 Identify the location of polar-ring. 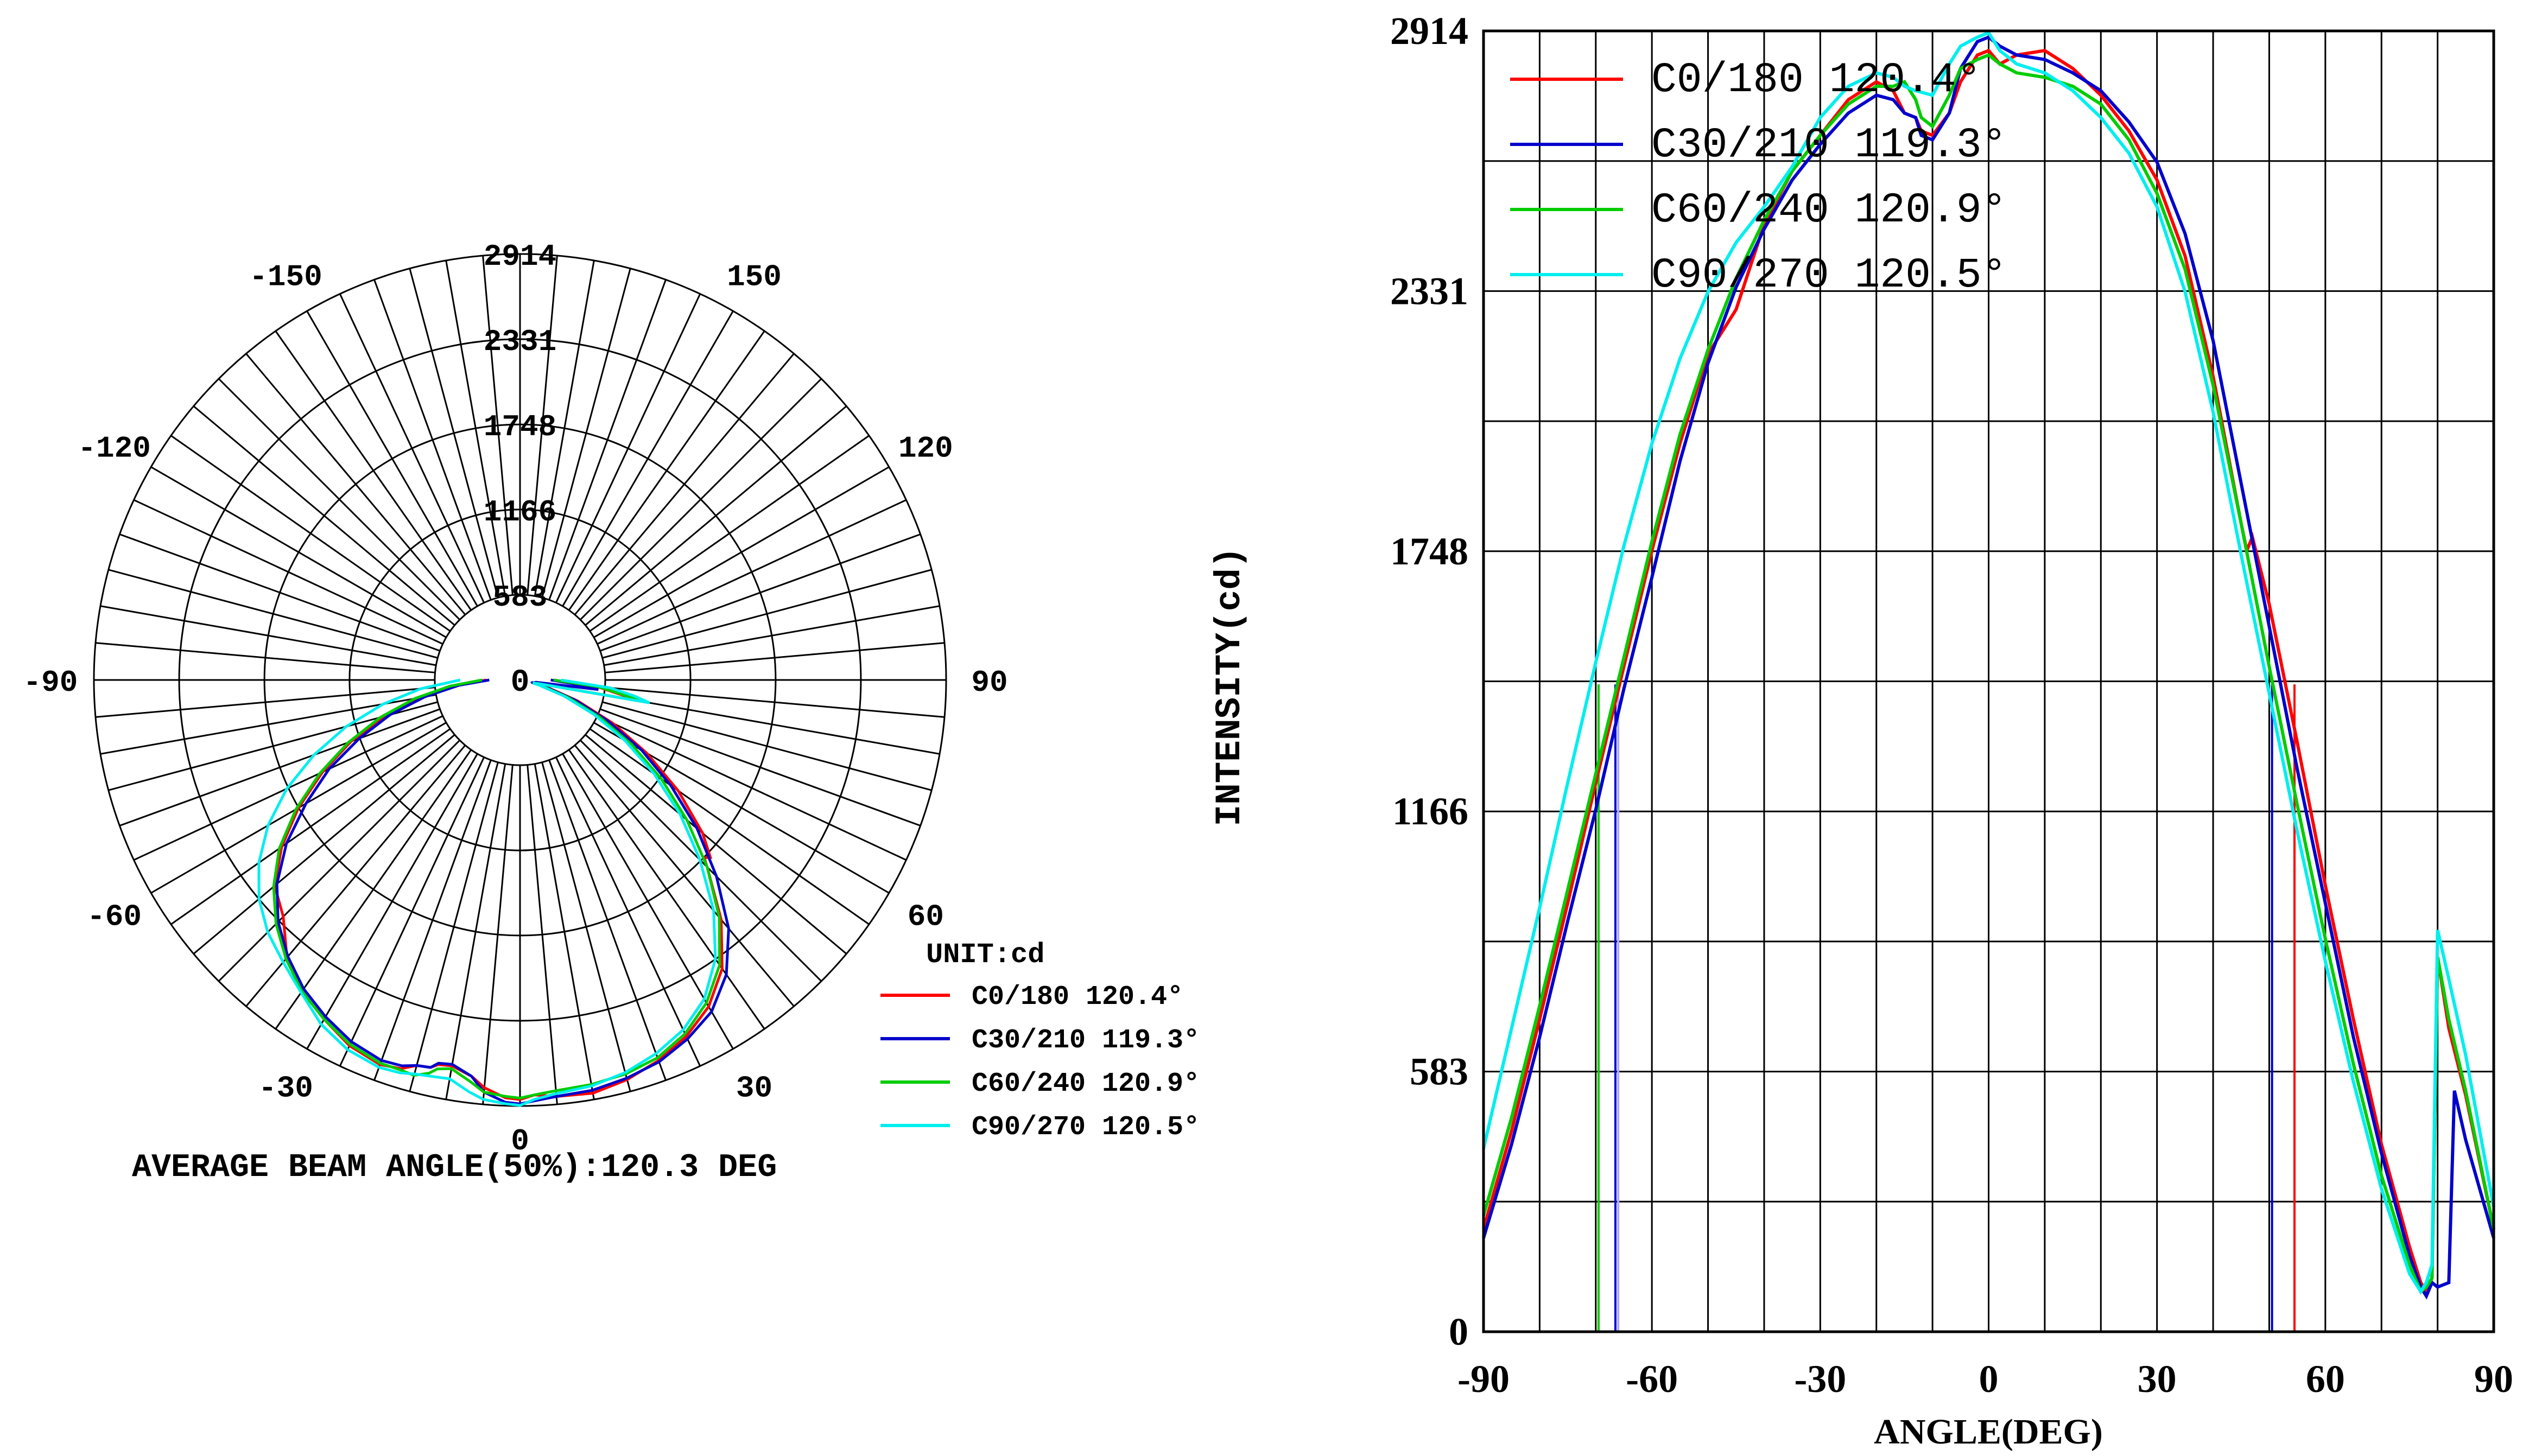
(520, 680).